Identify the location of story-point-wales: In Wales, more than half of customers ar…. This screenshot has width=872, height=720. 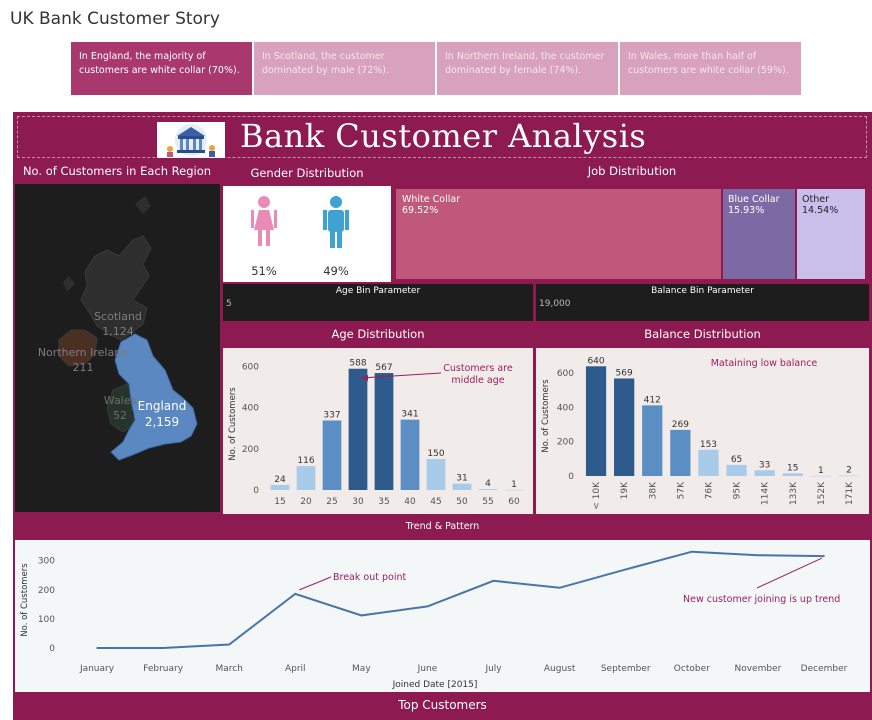
(710, 68).